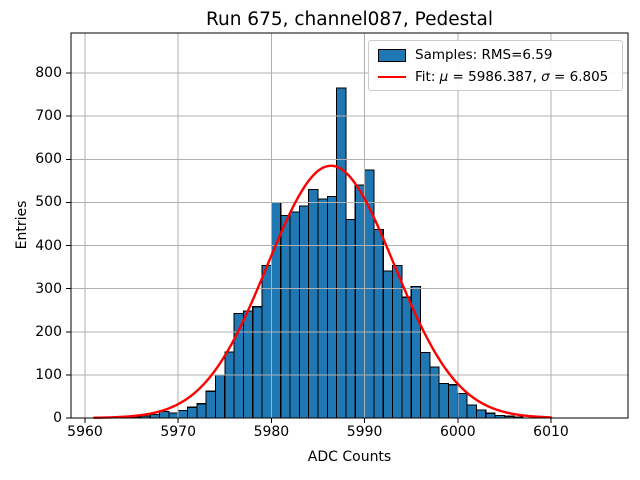  Describe the element at coordinates (349, 19) in the screenshot. I see `chart-title: Run 675, channel087, Pedestal` at that location.